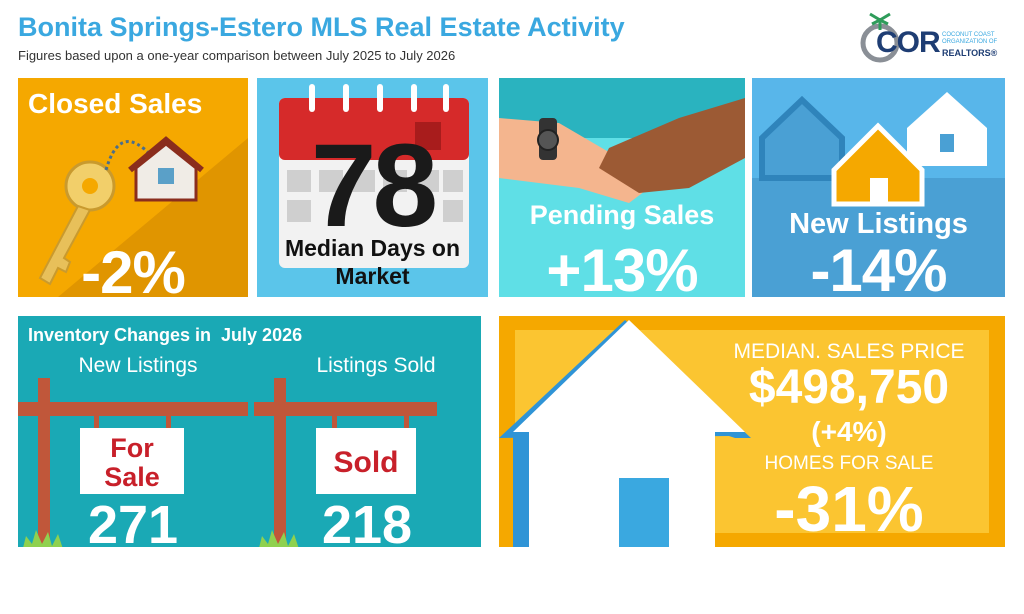  I want to click on closed-sales-panel: Closed Sales -2%, so click(133, 187).